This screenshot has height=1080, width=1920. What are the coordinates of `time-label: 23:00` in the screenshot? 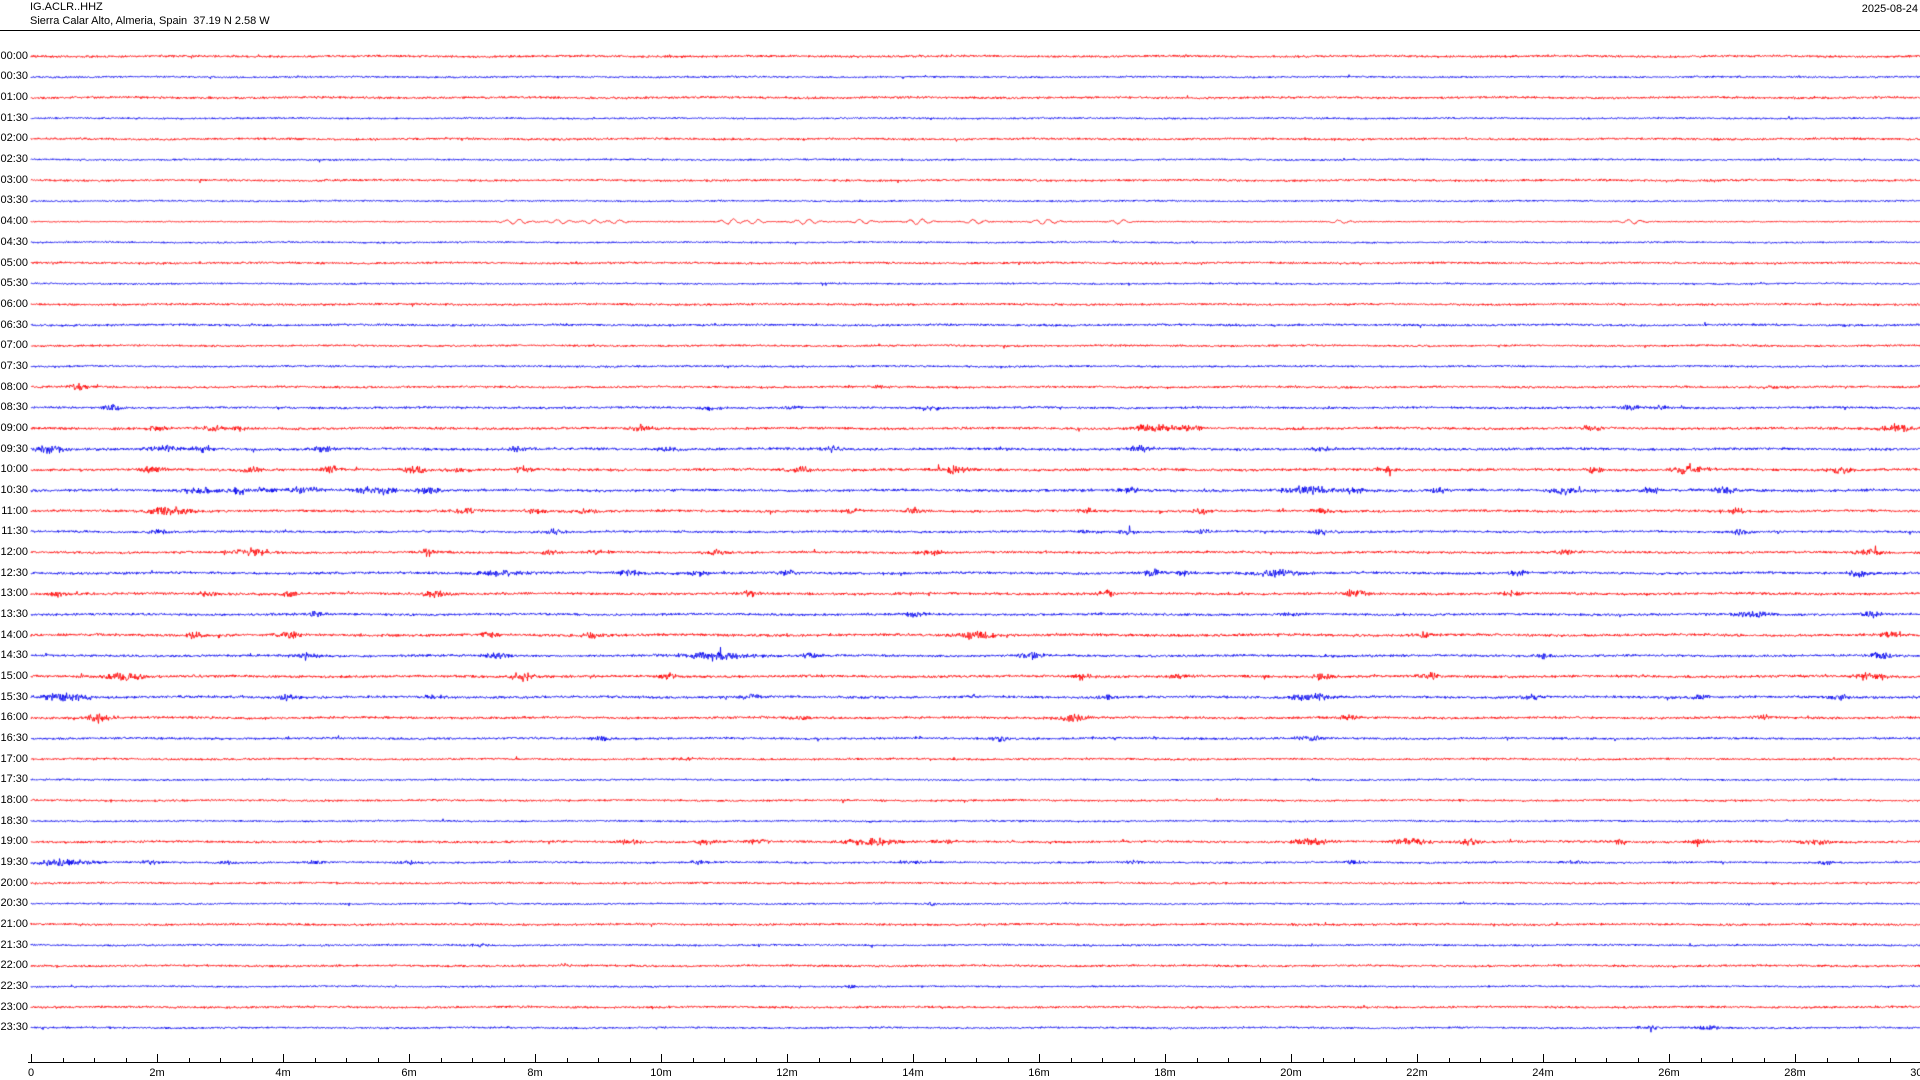 It's located at (14, 1006).